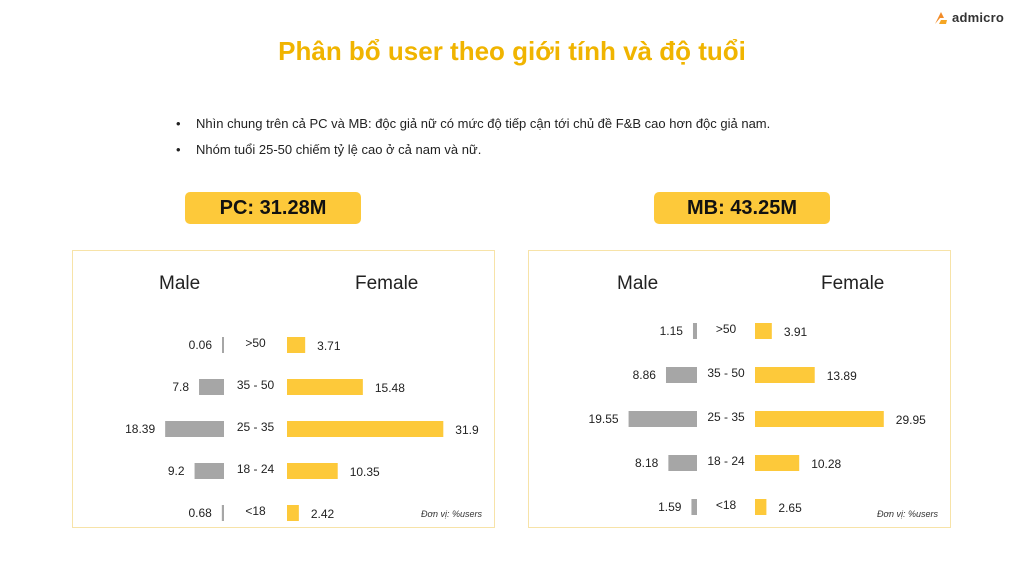  Describe the element at coordinates (365, 472) in the screenshot. I see `female-value-label: 10.35` at that location.